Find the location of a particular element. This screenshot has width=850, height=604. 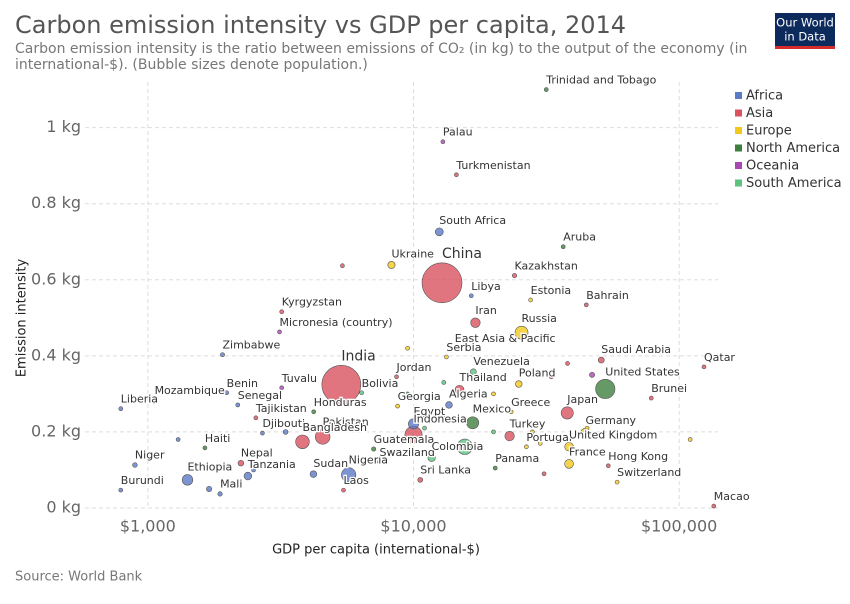

point-label: India is located at coordinates (358, 356).